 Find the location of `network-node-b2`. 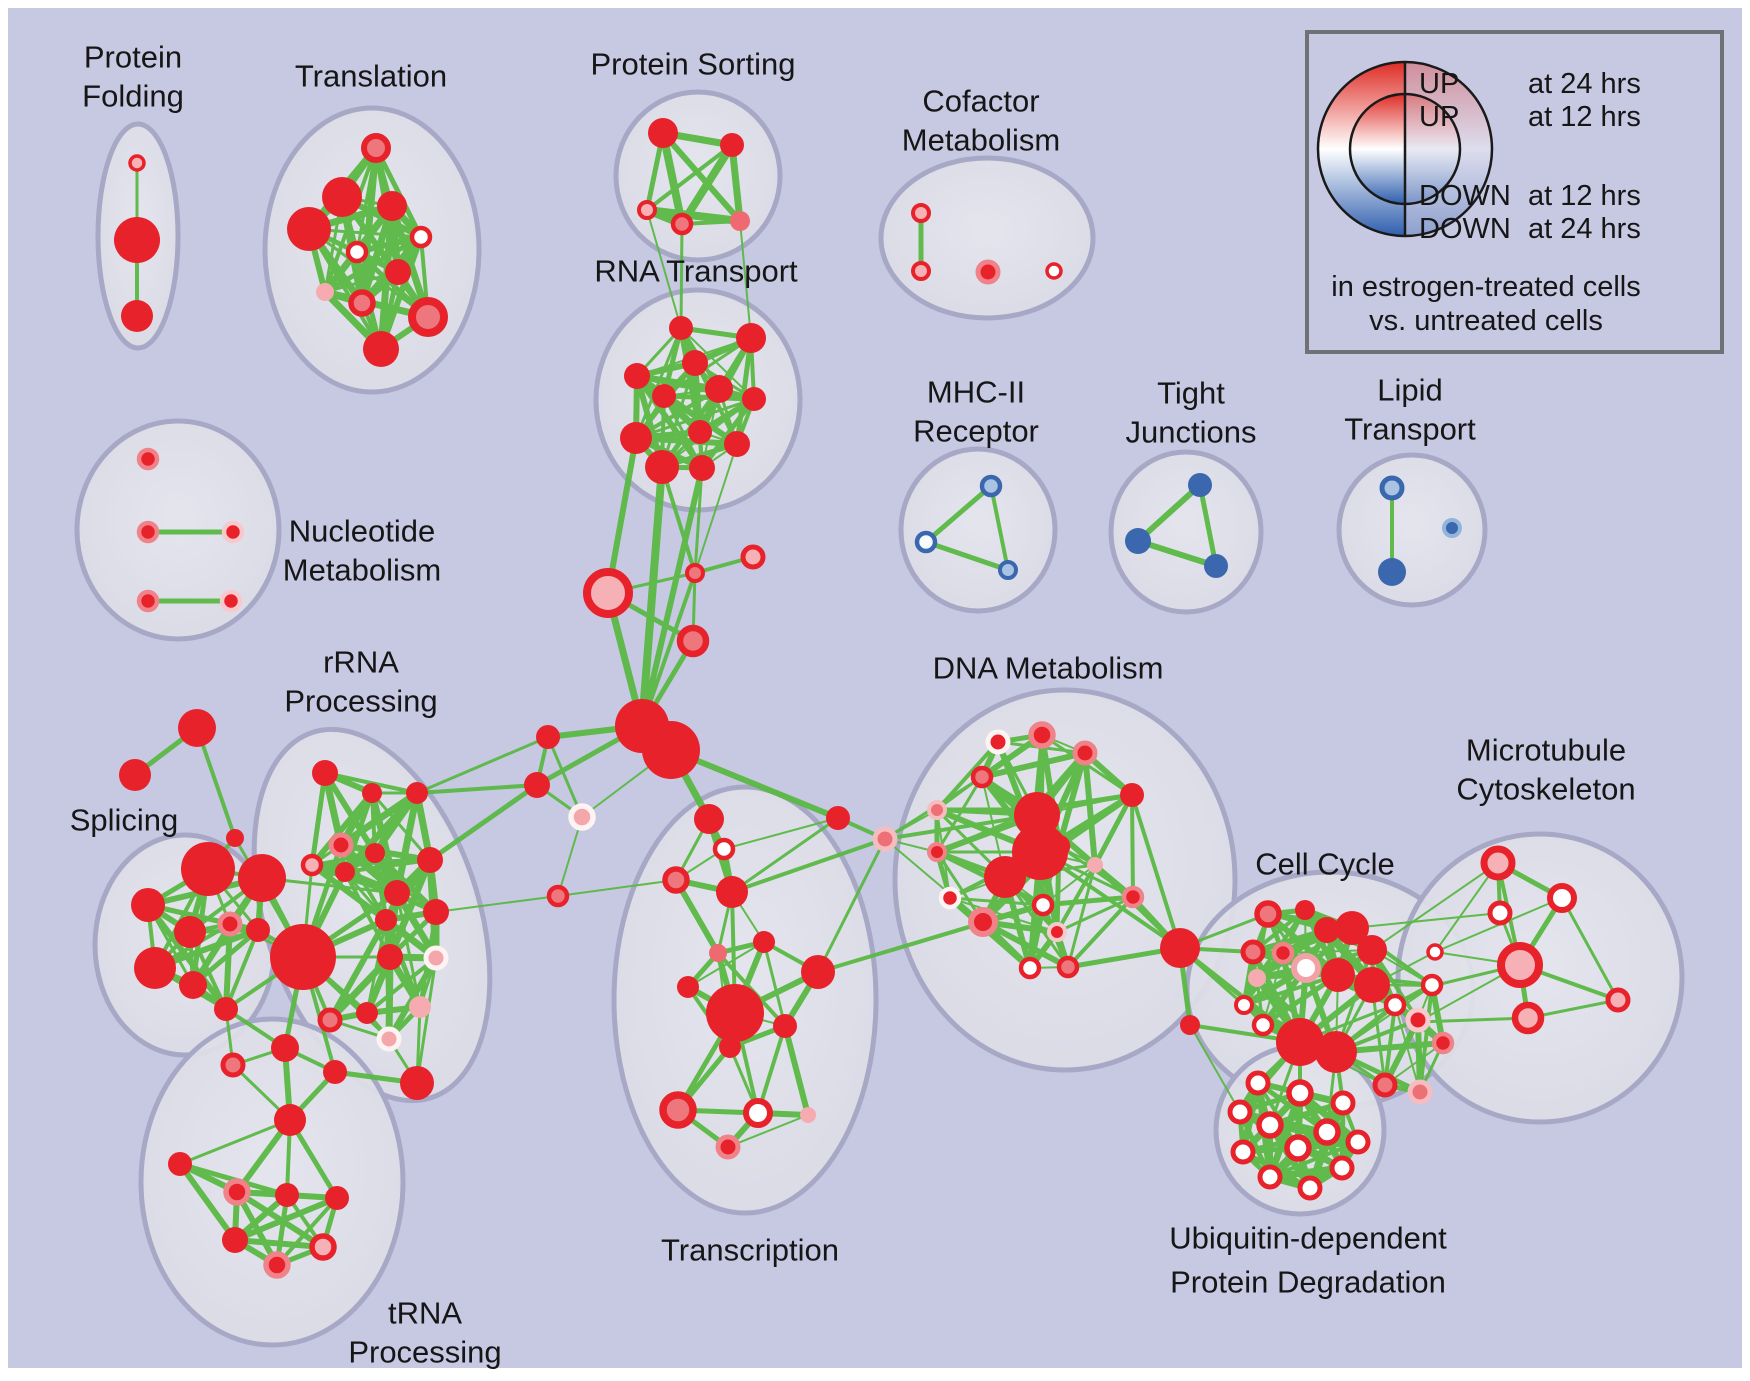

network-node-b2 is located at coordinates (233, 1065).